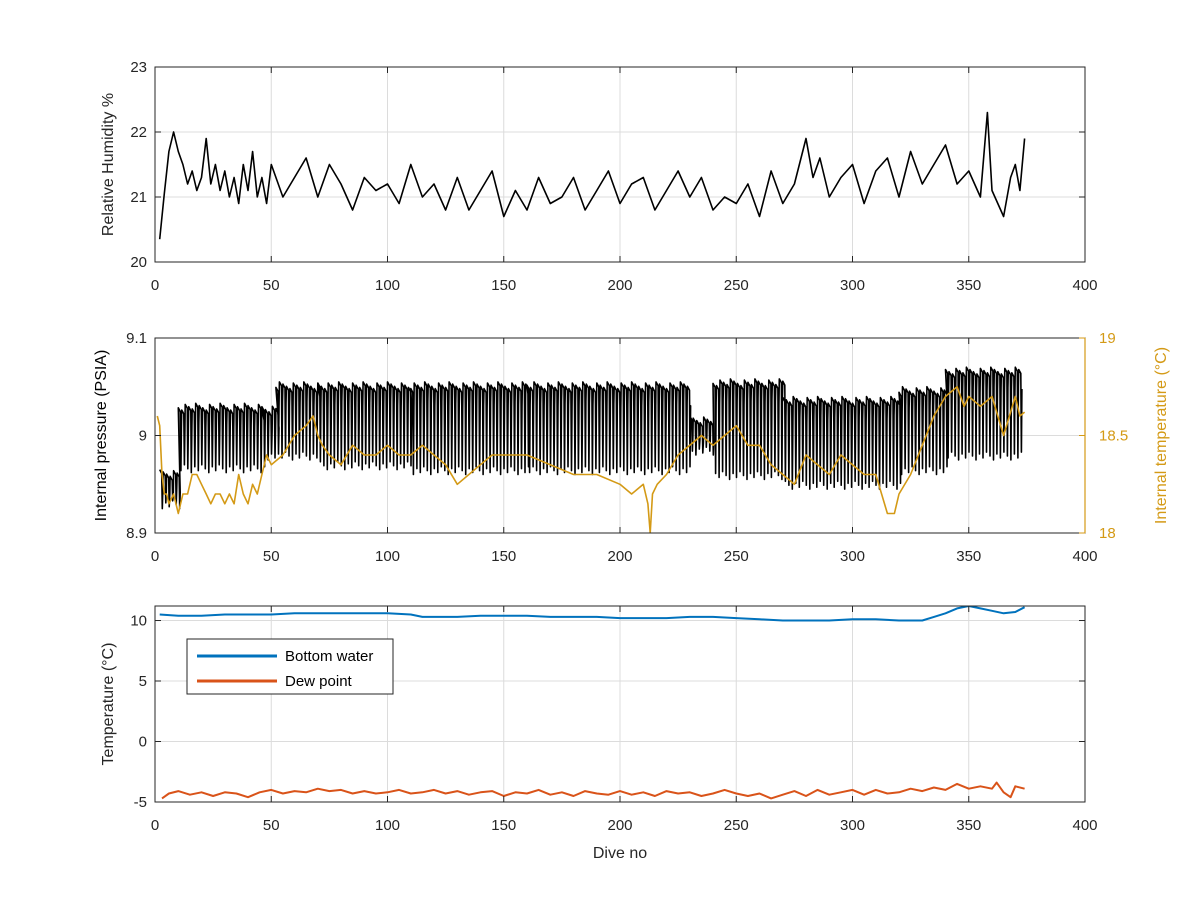  I want to click on y-tick-label: 10, so click(138, 621).